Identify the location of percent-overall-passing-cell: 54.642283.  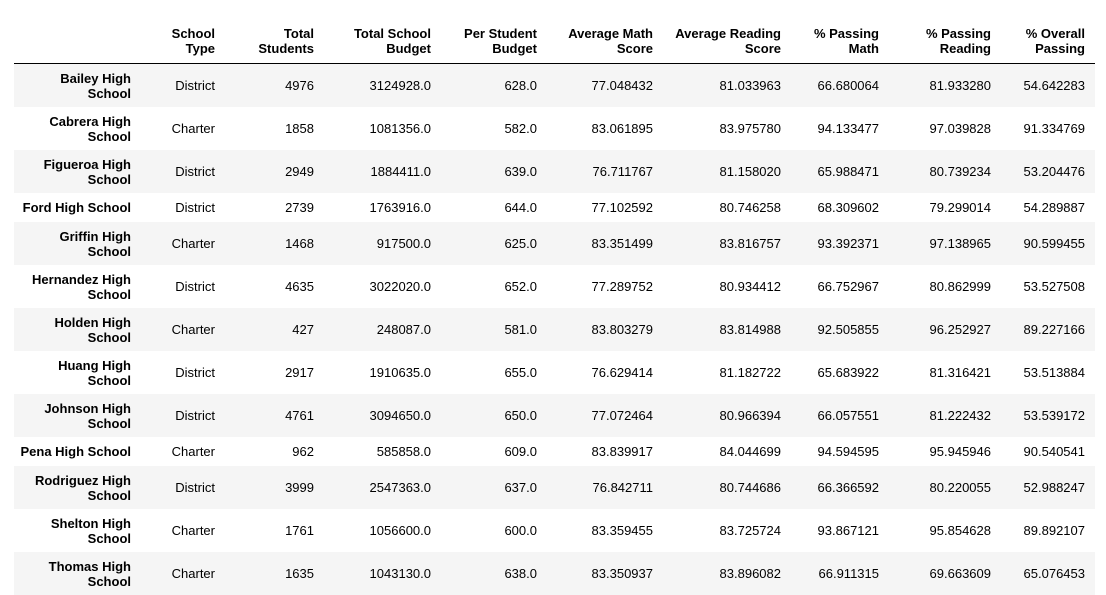
(1048, 86).